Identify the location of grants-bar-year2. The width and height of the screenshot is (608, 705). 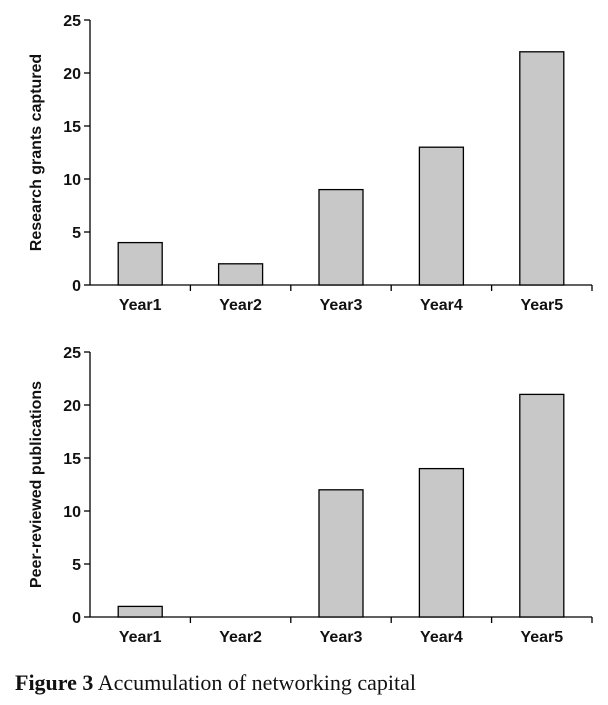
(240, 274).